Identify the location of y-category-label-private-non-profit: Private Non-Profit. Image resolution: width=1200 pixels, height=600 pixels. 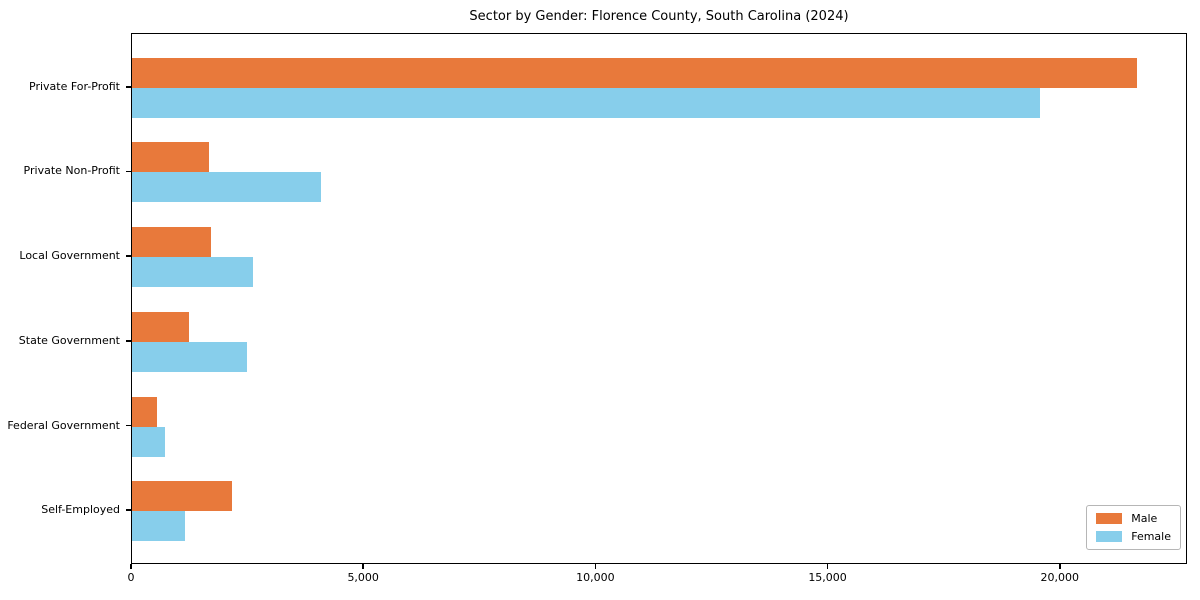
(71, 171).